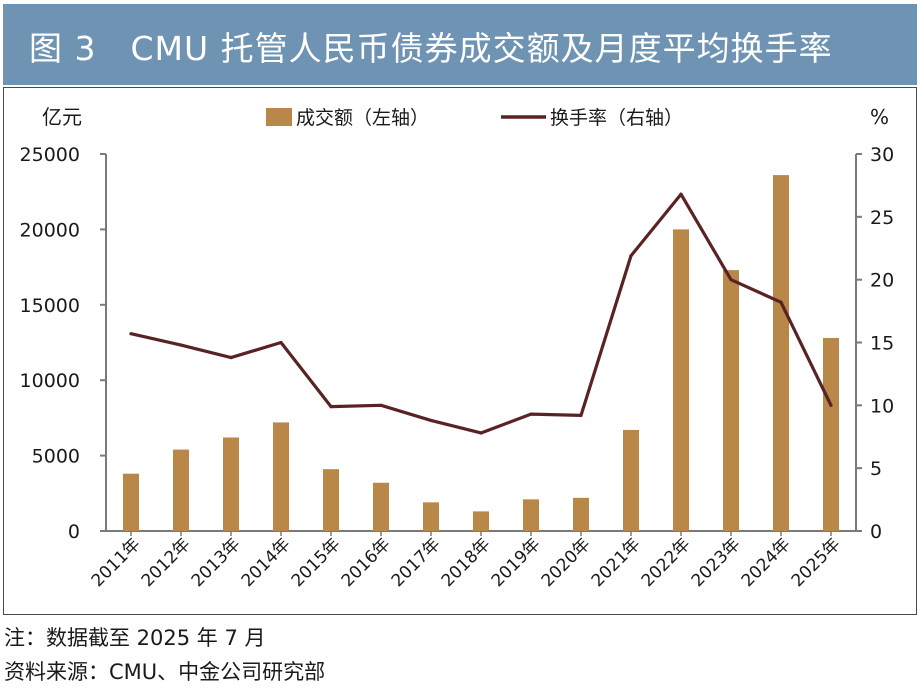  I want to click on x-tick-label: 2014年, so click(266, 562).